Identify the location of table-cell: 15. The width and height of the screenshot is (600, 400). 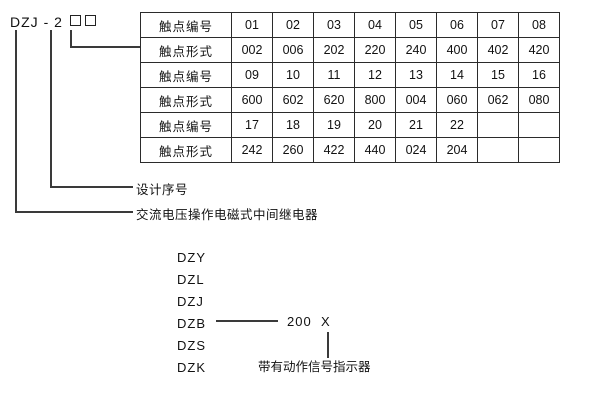
(498, 75).